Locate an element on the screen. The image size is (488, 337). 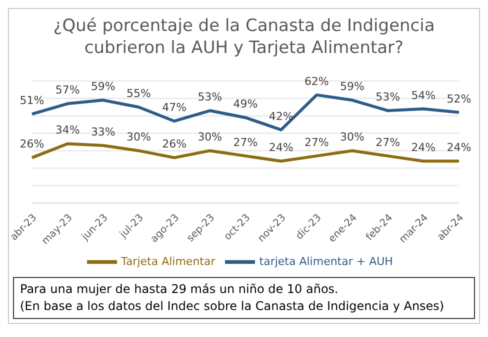
data-label: 34% is located at coordinates (67, 130).